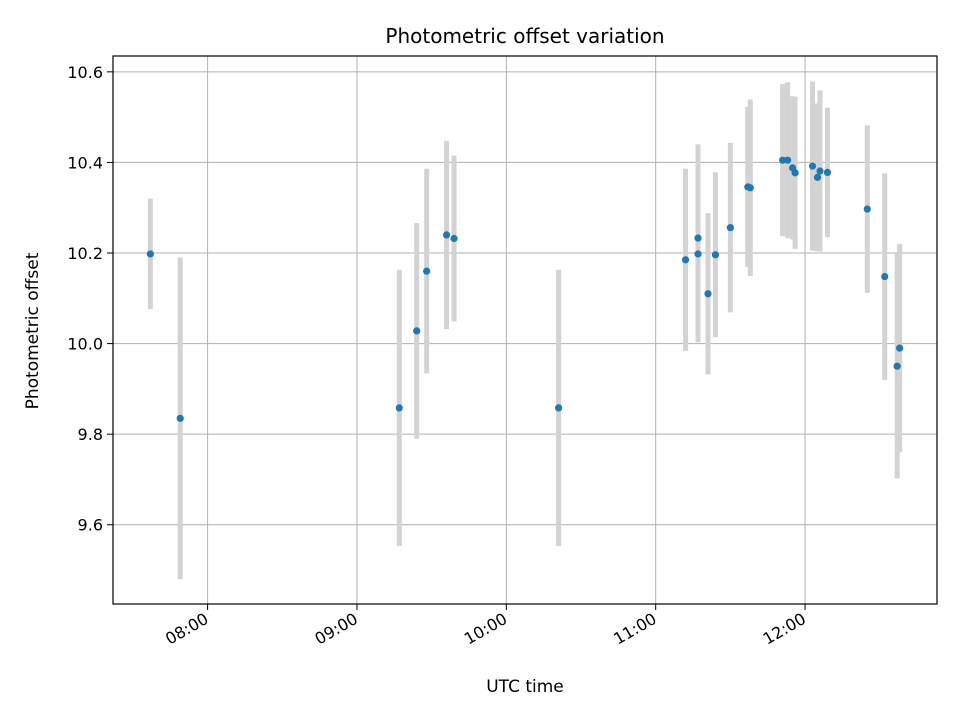 Image resolution: width=960 pixels, height=720 pixels. Describe the element at coordinates (85, 344) in the screenshot. I see `y-tick-label: 10.0` at that location.